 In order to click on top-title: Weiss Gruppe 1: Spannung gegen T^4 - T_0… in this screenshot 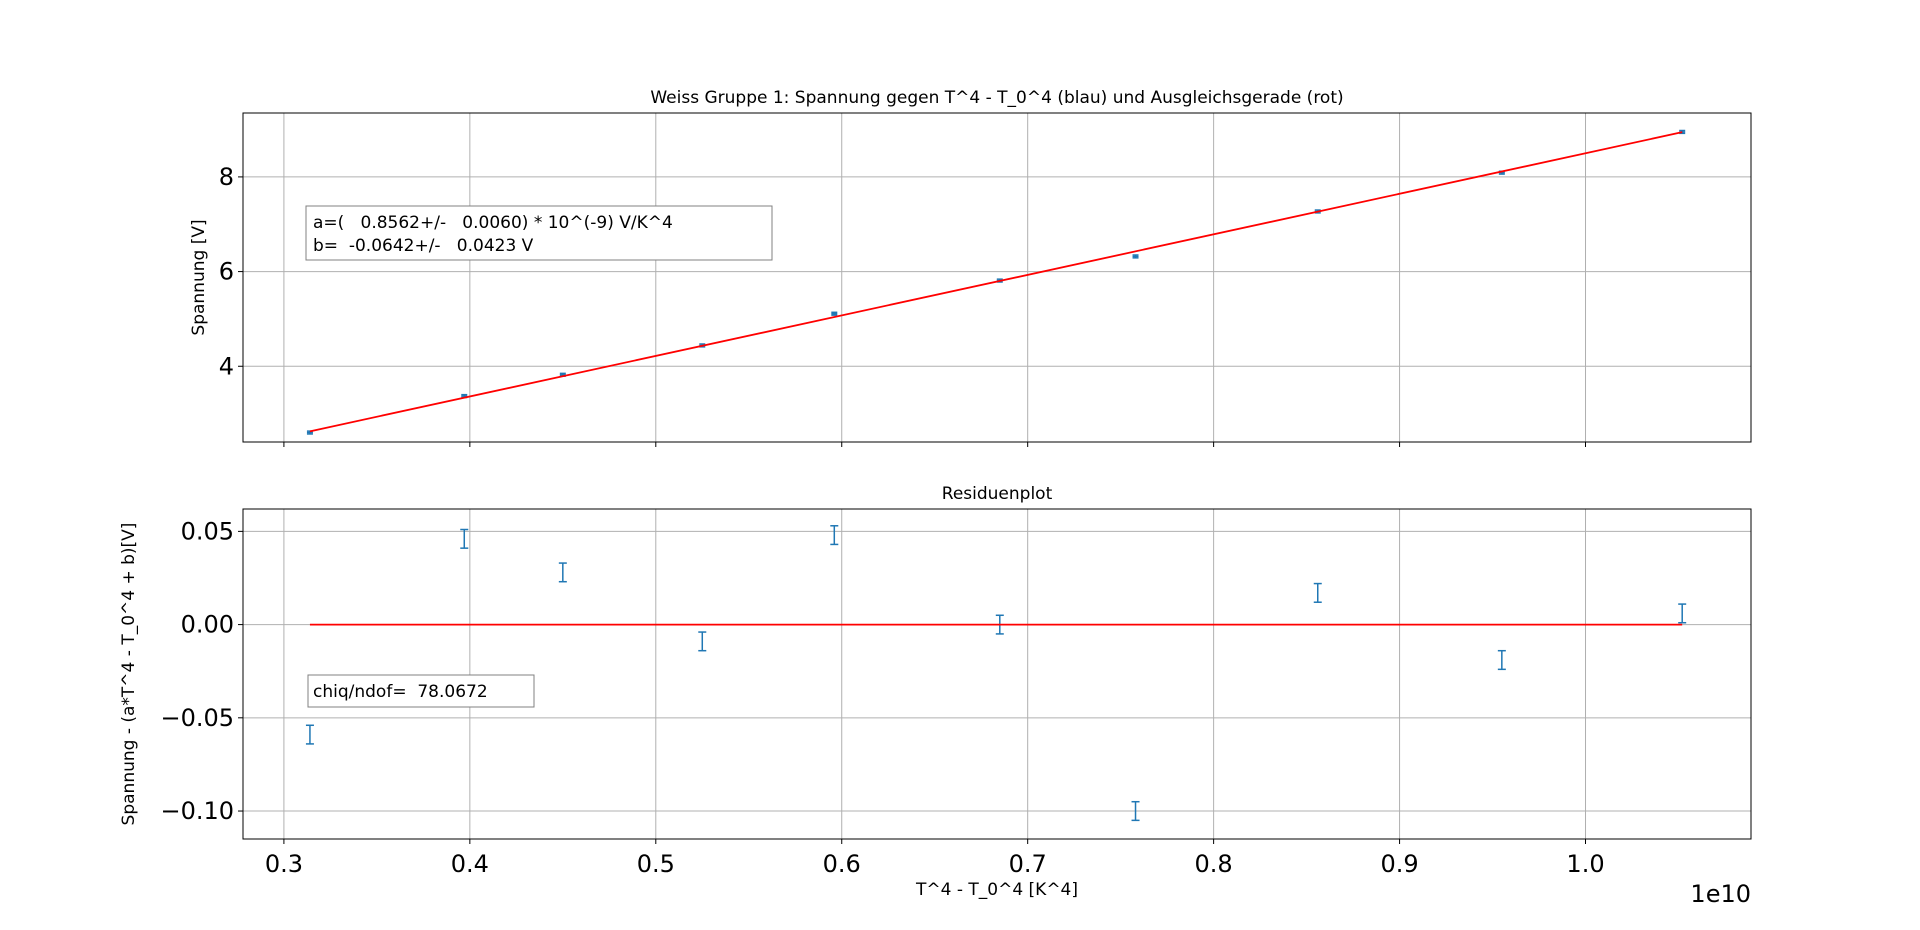, I will do `click(996, 98)`.